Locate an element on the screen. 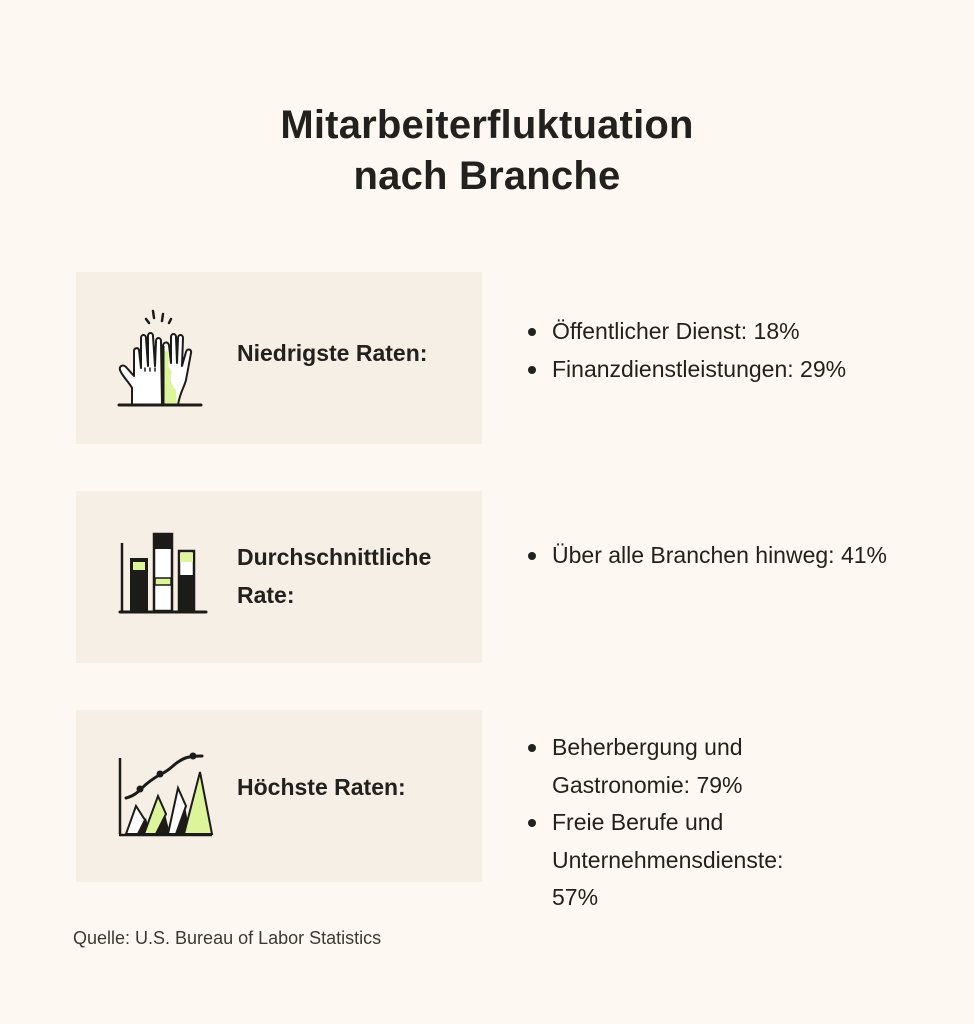 The width and height of the screenshot is (974, 1024). list-item: Über alle Branchen hinweg: 41% is located at coordinates (741, 556).